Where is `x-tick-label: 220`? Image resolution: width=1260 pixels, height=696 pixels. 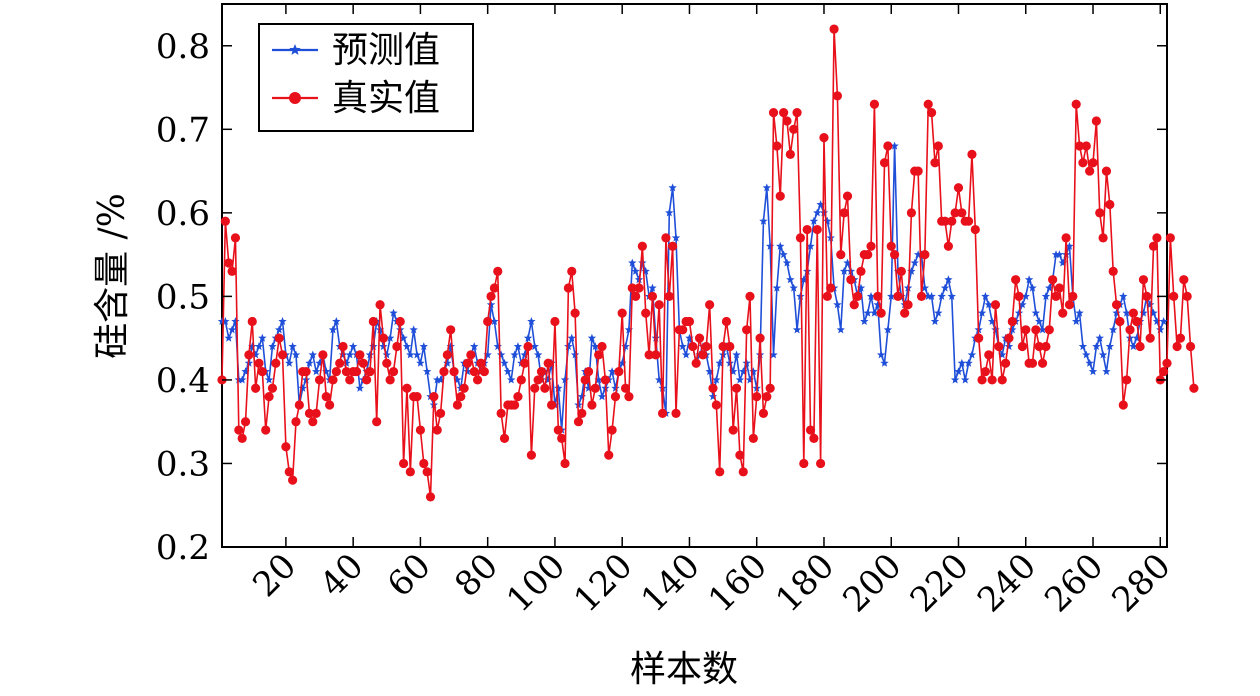
x-tick-label: 220 is located at coordinates (940, 583).